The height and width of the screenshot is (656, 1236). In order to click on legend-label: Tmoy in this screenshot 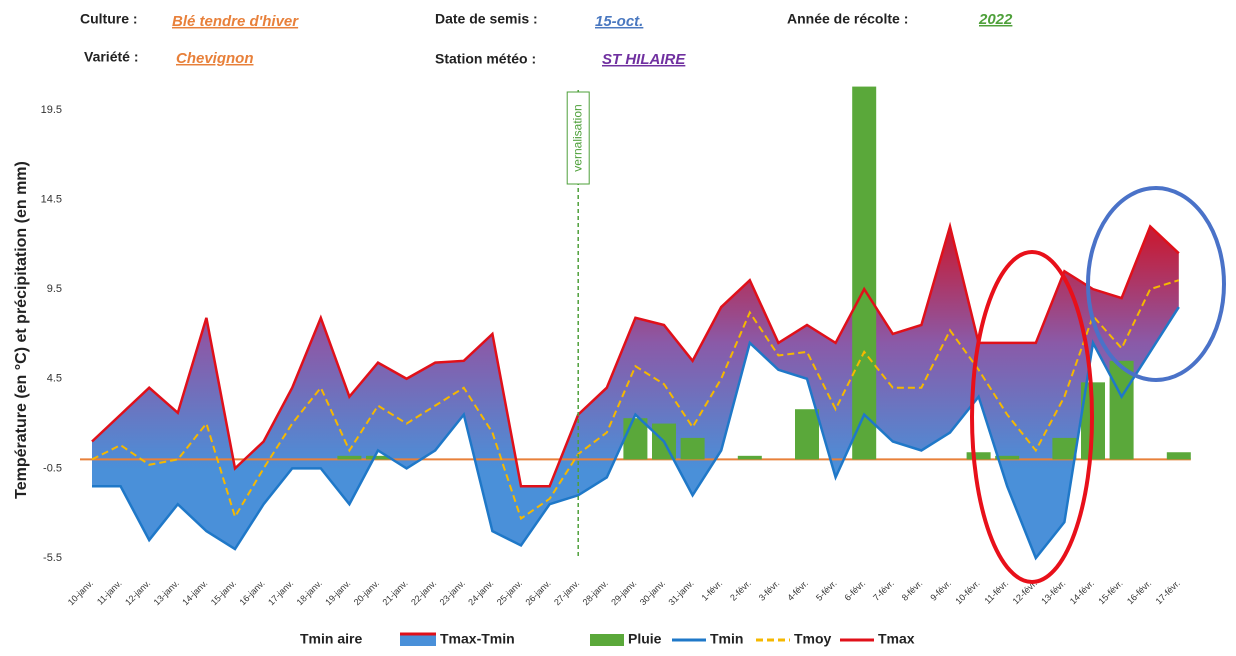, I will do `click(813, 639)`.